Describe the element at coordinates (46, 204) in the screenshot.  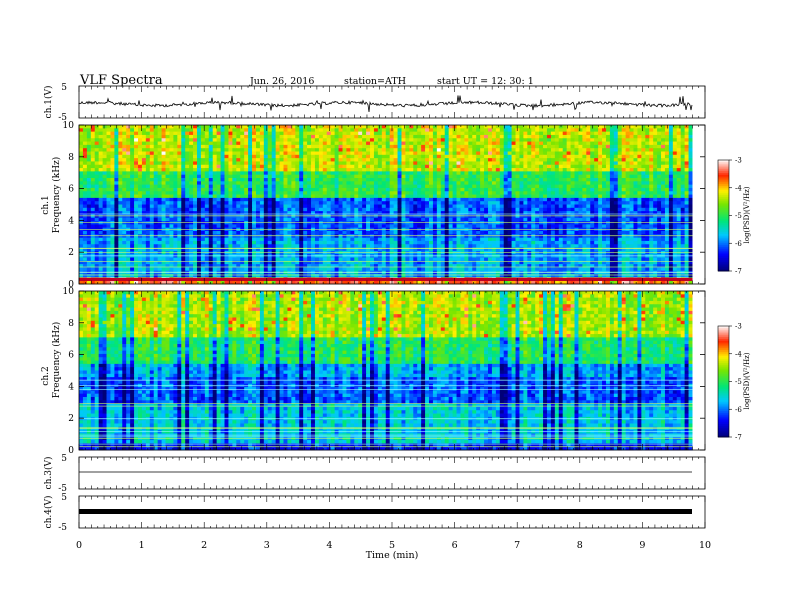
I see `spectrogram-ch1-channel-label: ch.1` at that location.